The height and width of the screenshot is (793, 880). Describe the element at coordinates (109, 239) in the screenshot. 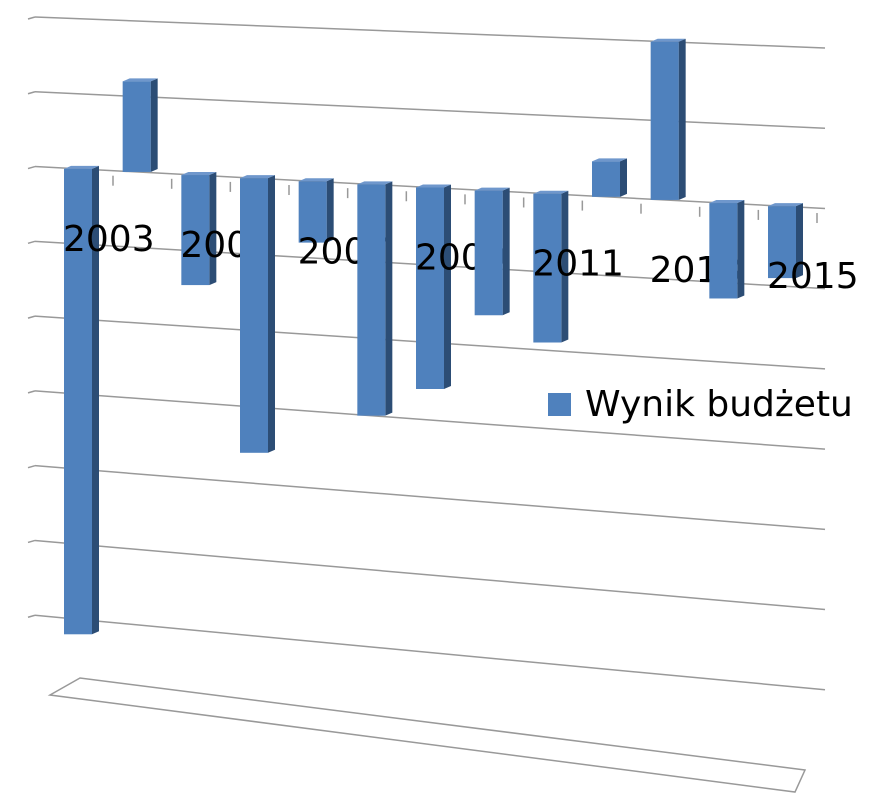

I see `x-tick-label: 2003` at that location.